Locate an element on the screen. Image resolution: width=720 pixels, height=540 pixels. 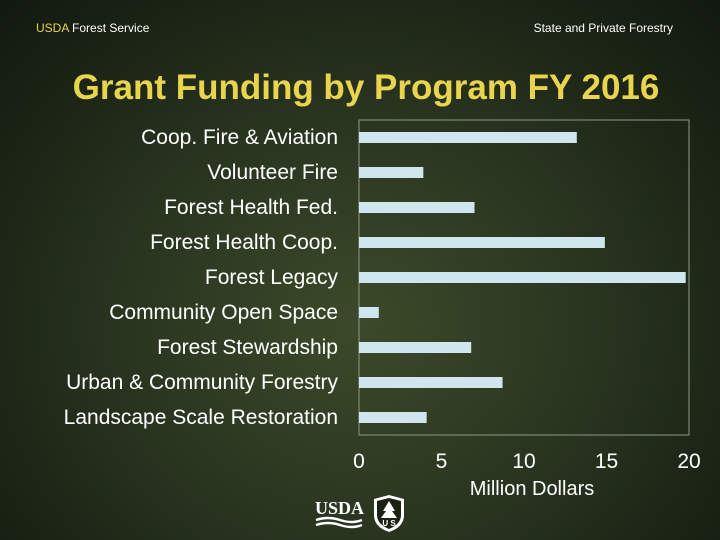
x-axis-label: Million Dollars is located at coordinates (532, 489).